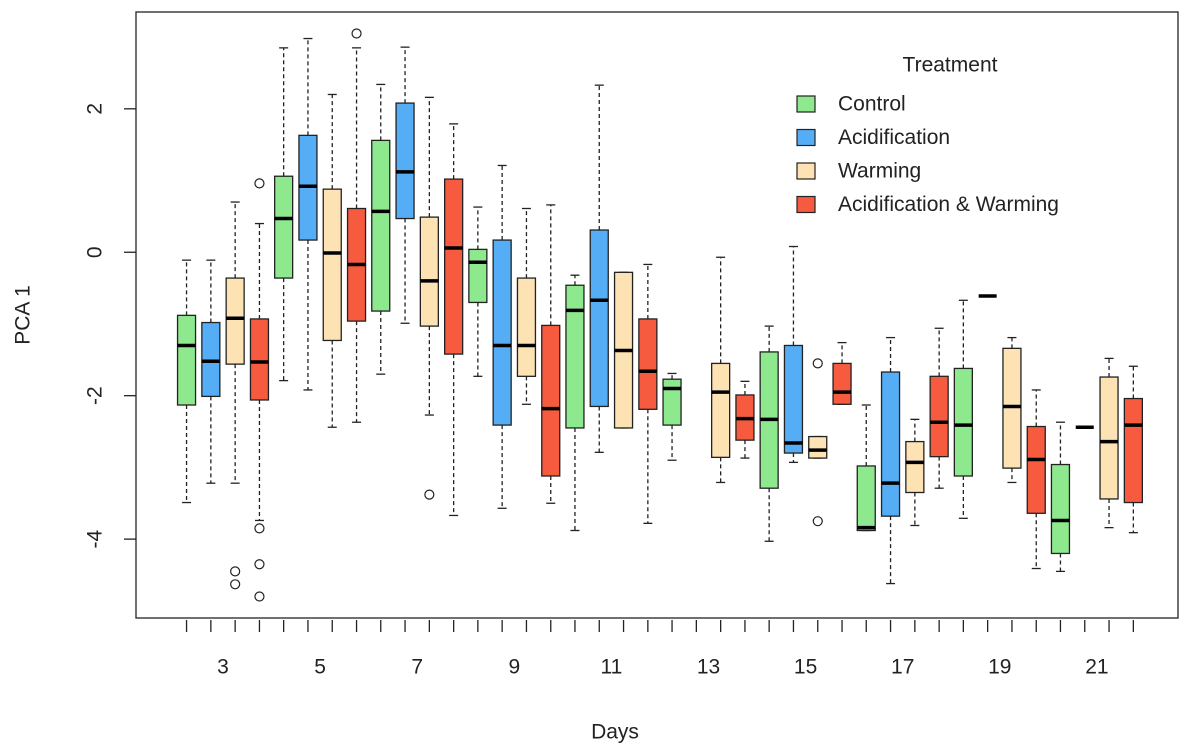 The width and height of the screenshot is (1181, 751). What do you see at coordinates (1096, 667) in the screenshot?
I see `x-tick-label: 21` at bounding box center [1096, 667].